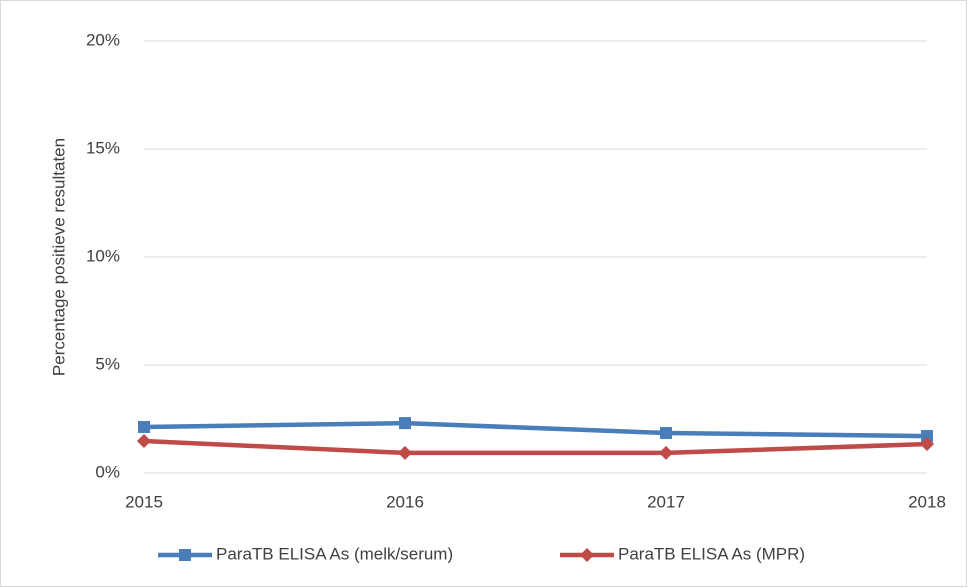  What do you see at coordinates (711, 553) in the screenshot?
I see `legend-label: ParaTB ELISA As (MPR)` at bounding box center [711, 553].